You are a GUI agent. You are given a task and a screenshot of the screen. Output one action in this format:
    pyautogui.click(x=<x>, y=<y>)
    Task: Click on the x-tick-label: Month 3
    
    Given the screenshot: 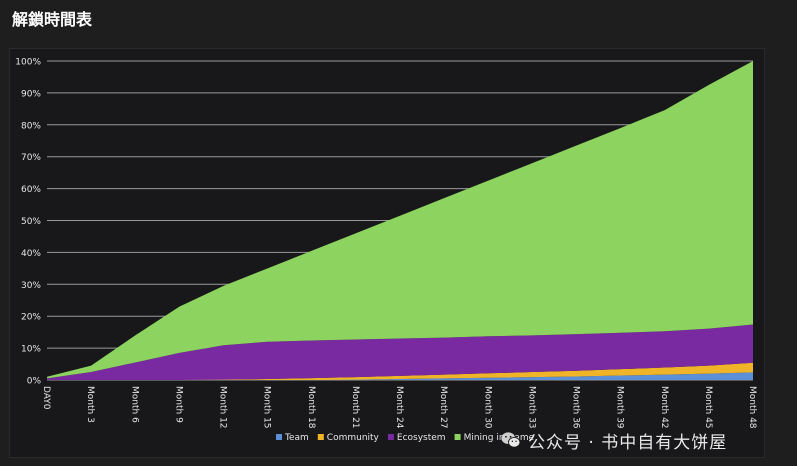 What is the action you would take?
    pyautogui.click(x=90, y=404)
    